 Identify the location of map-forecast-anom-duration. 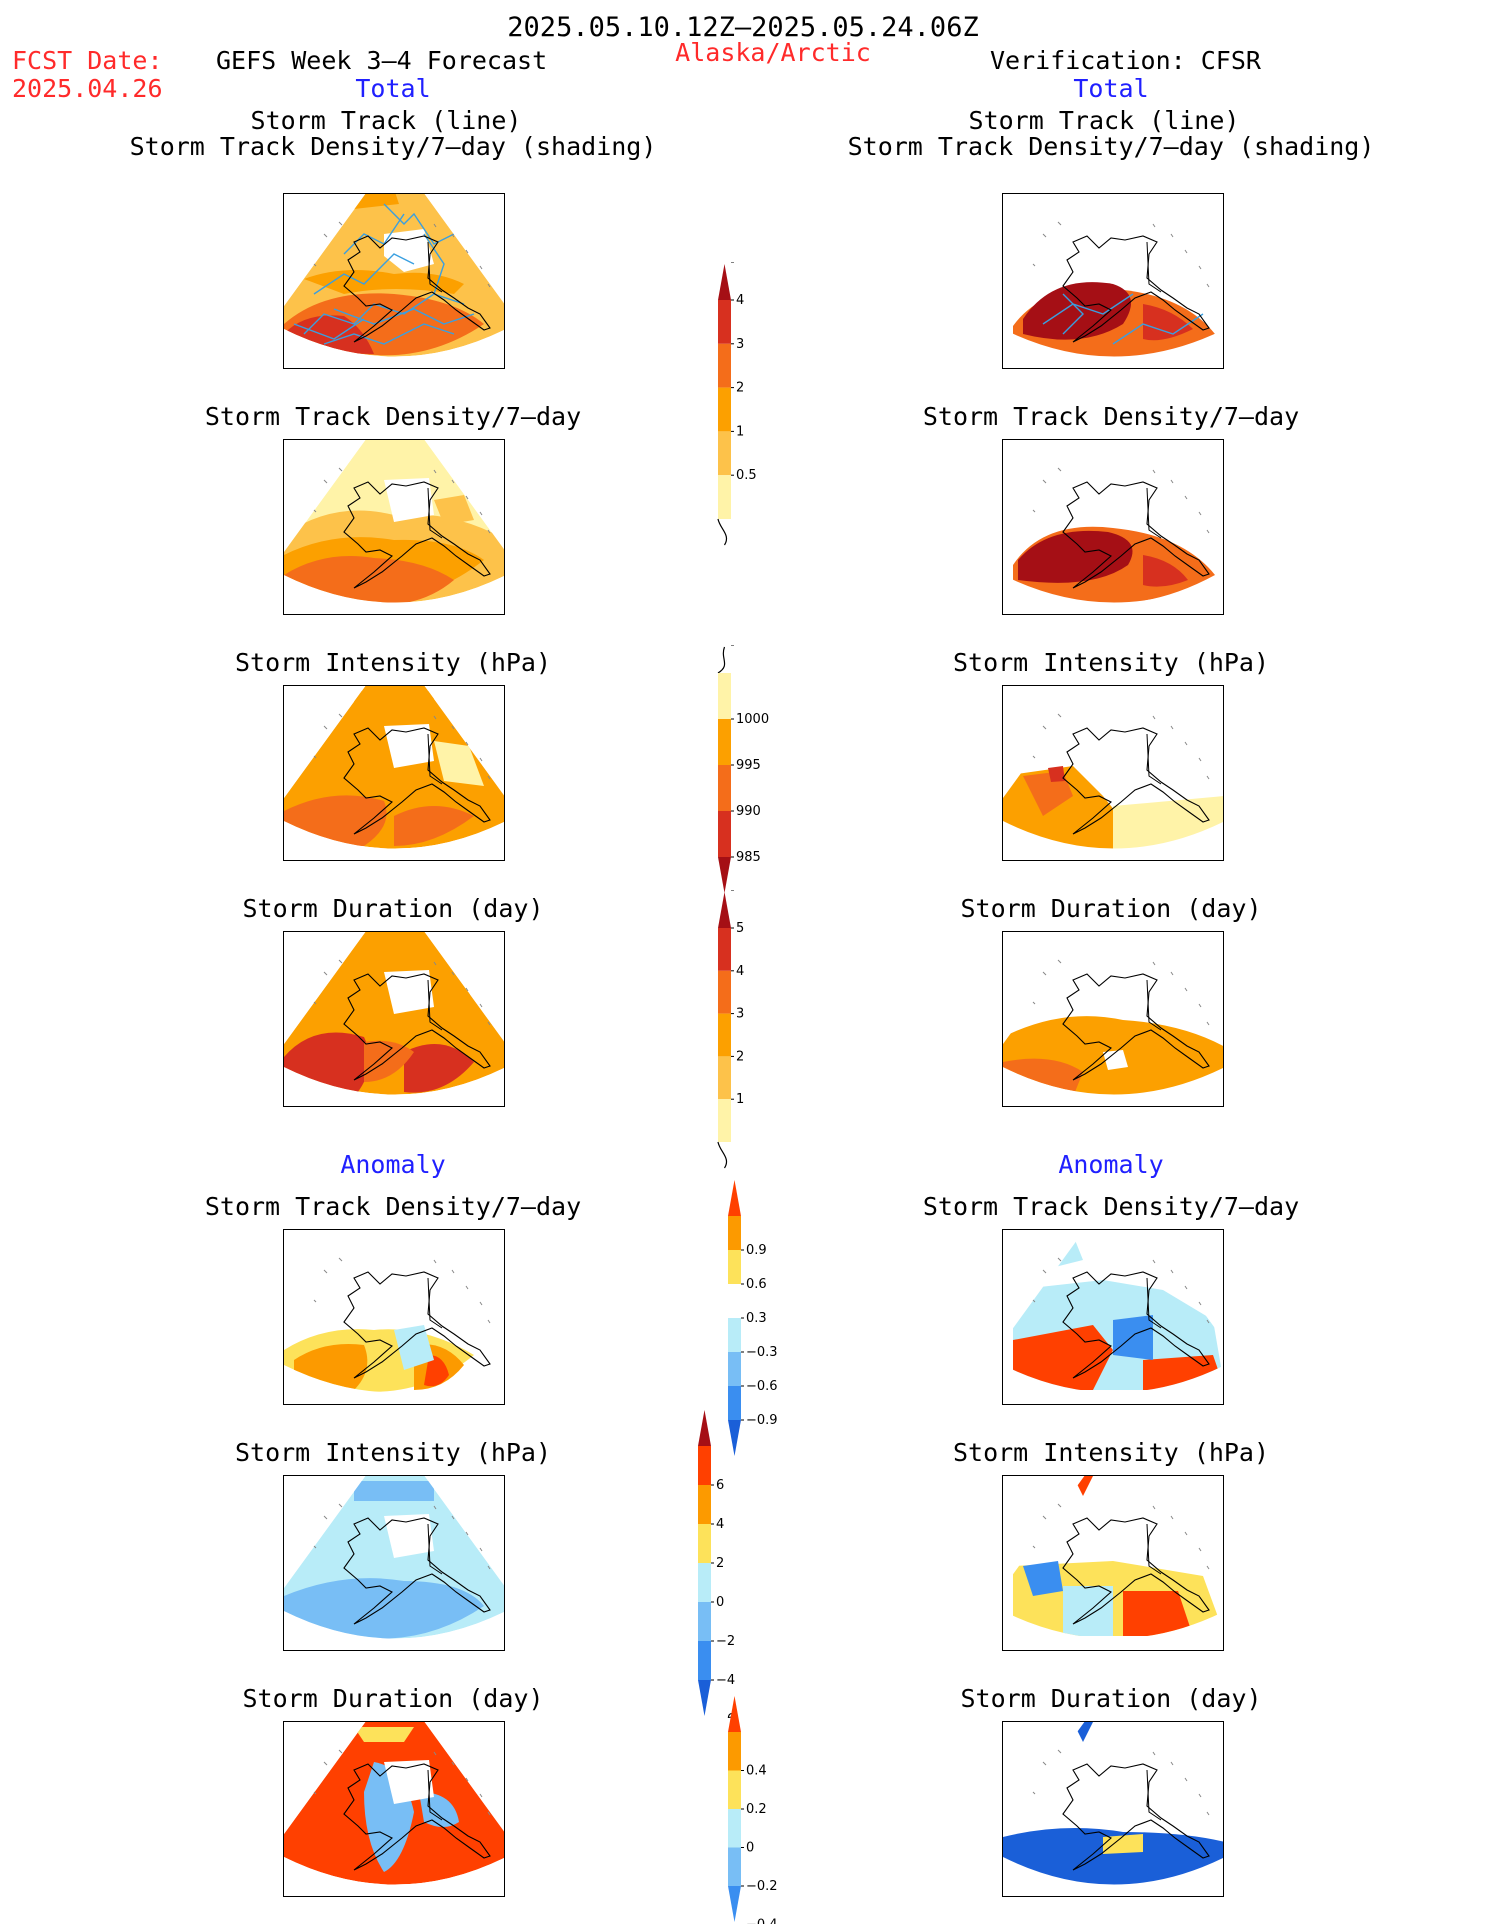
(394, 1809).